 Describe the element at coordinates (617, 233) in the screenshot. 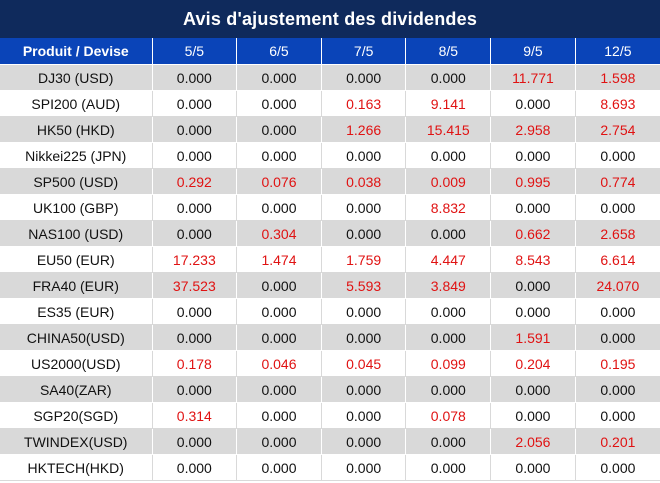

I see `dividend-value-cell: 2.658` at that location.